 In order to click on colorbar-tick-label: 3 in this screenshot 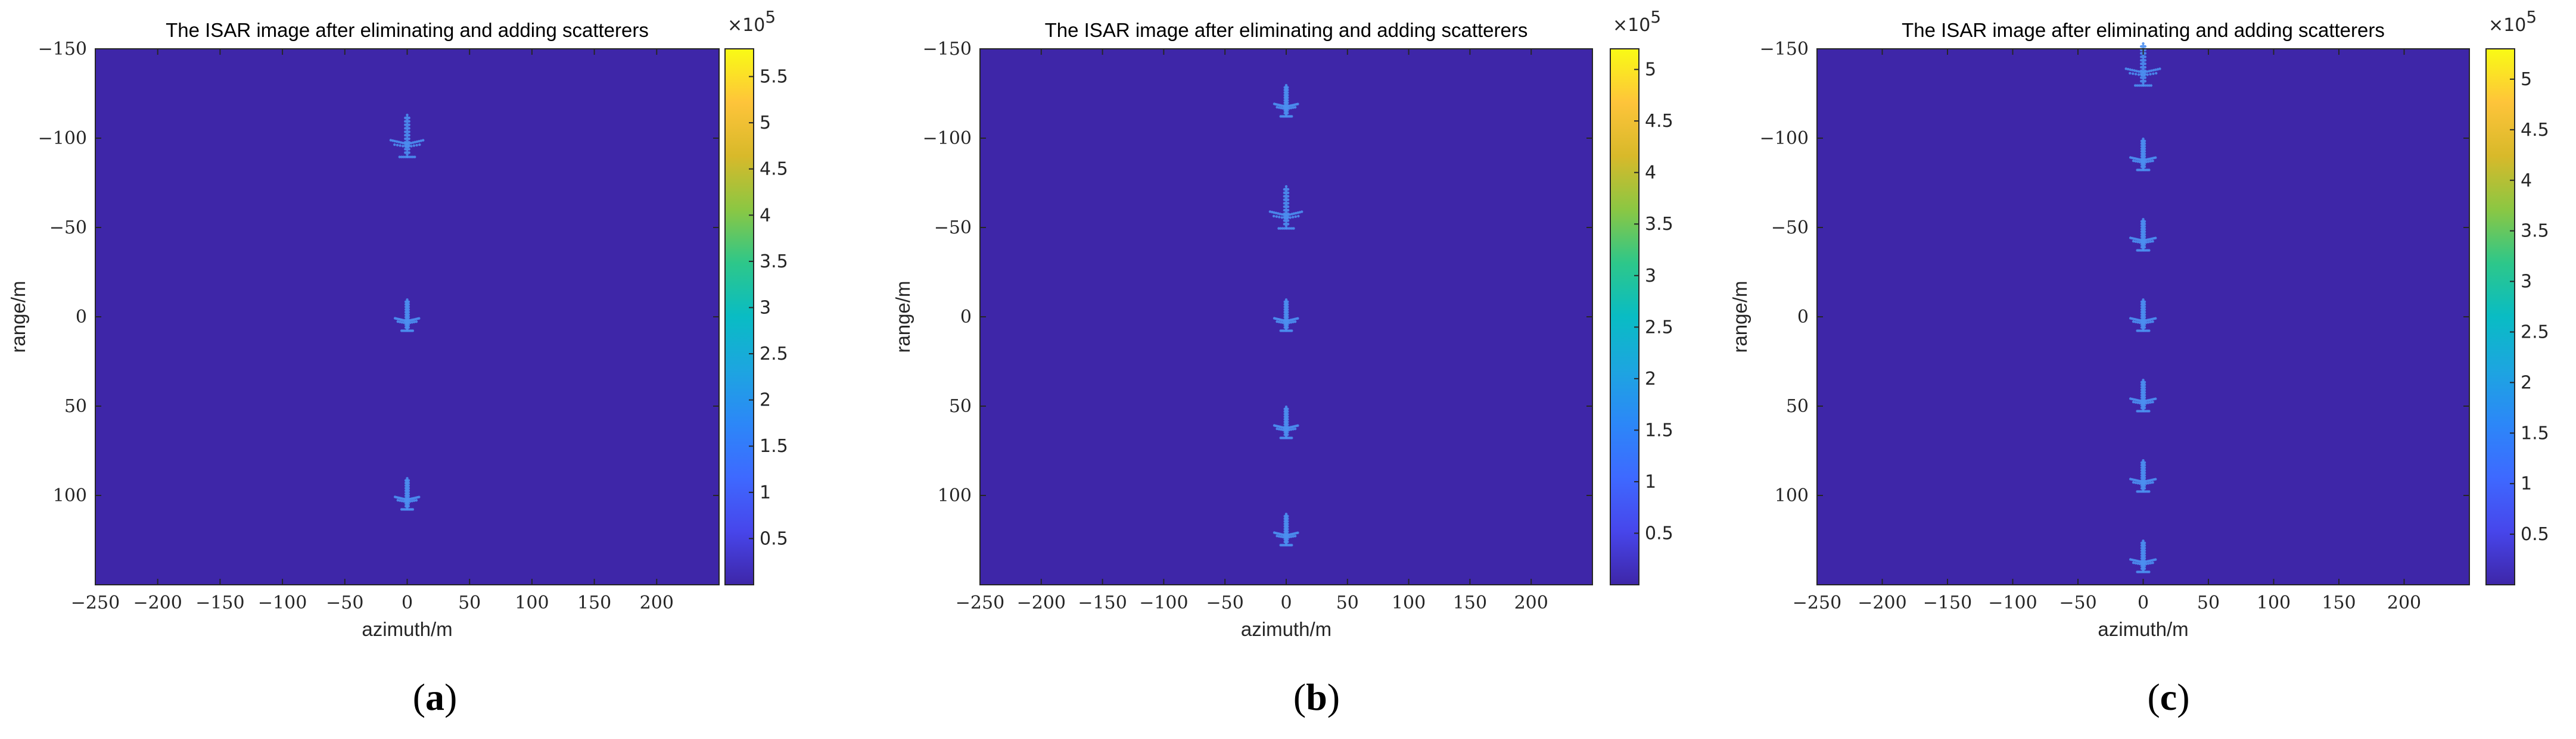, I will do `click(2526, 282)`.